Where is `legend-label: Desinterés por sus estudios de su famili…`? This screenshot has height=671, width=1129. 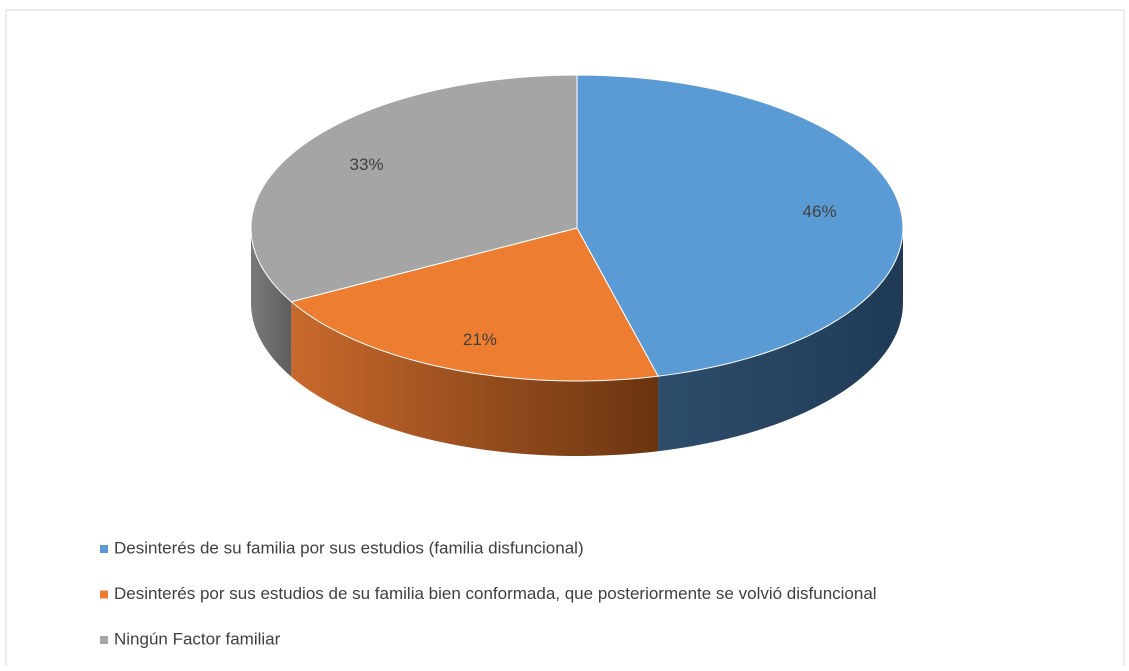
legend-label: Desinterés por sus estudios de su famili… is located at coordinates (495, 593).